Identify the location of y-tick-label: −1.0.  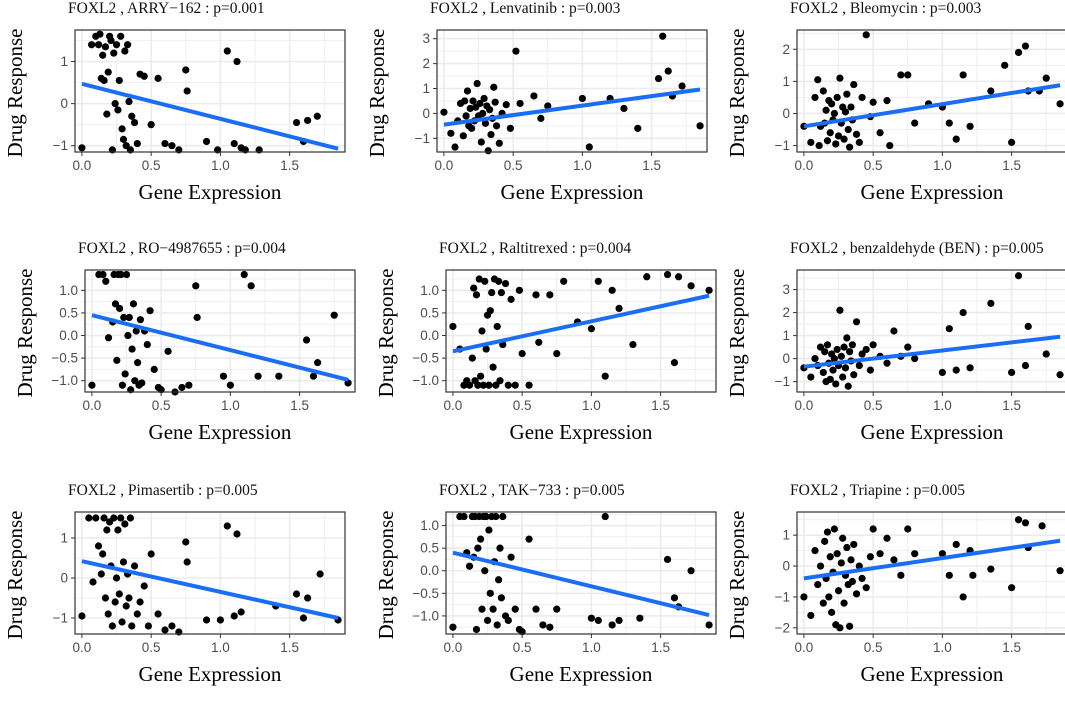
(425, 380).